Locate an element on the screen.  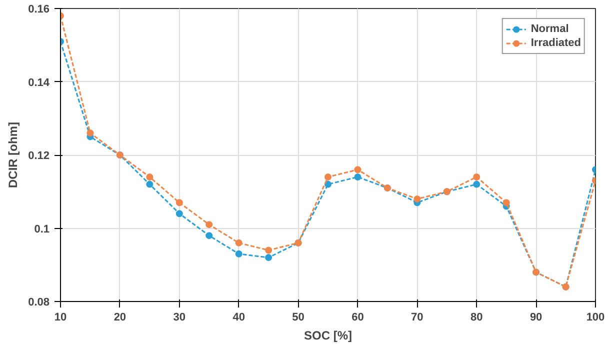
y-axis-title: DCIR [ohm] is located at coordinates (13, 155).